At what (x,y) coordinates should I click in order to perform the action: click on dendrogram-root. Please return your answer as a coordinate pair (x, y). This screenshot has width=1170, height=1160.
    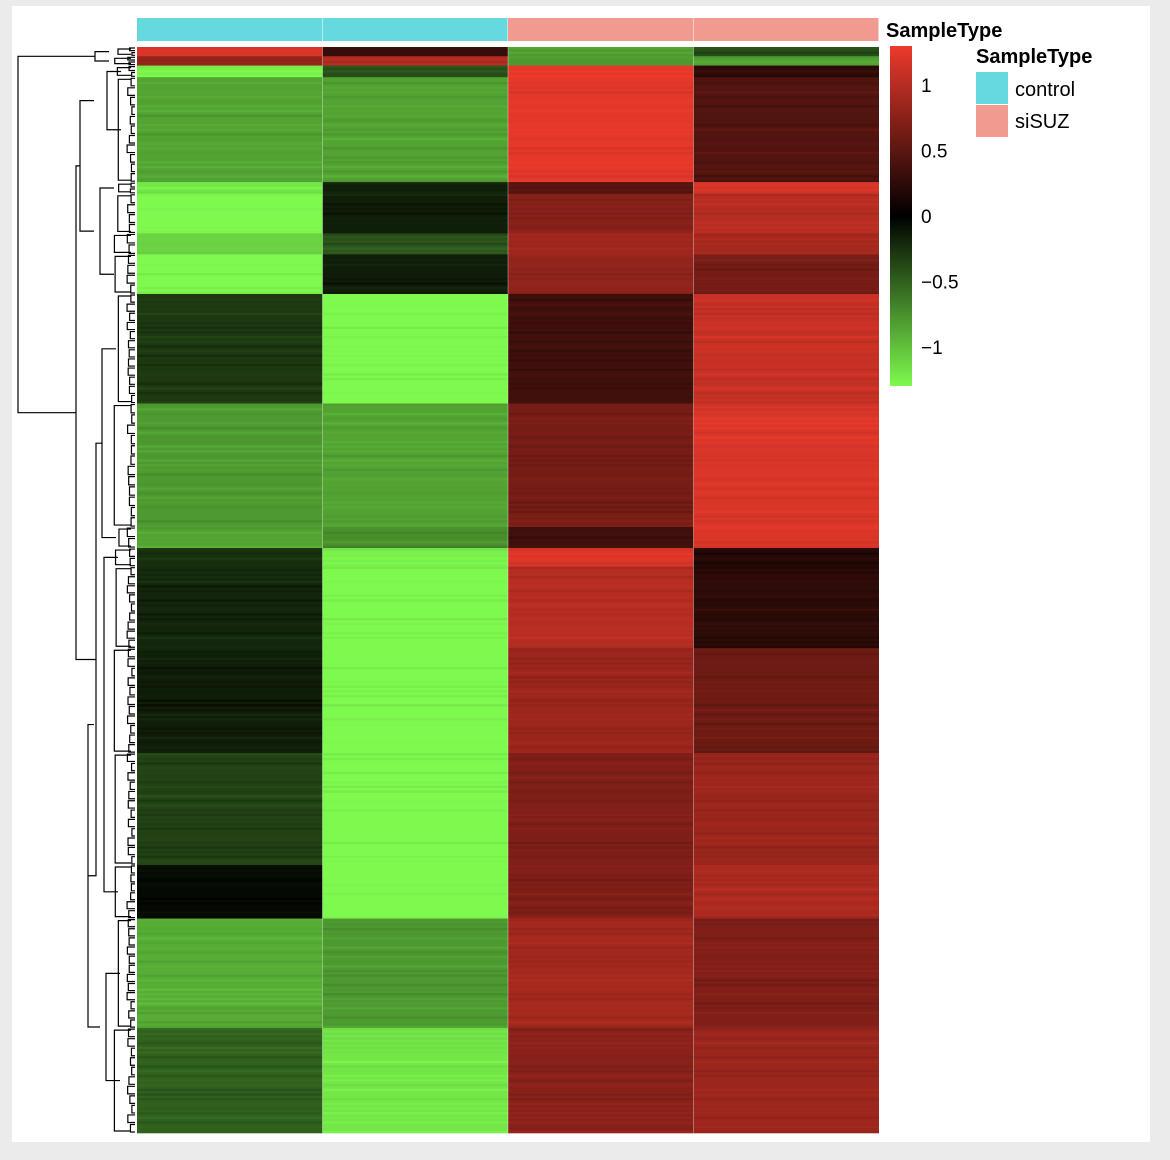
    Looking at the image, I should click on (56, 234).